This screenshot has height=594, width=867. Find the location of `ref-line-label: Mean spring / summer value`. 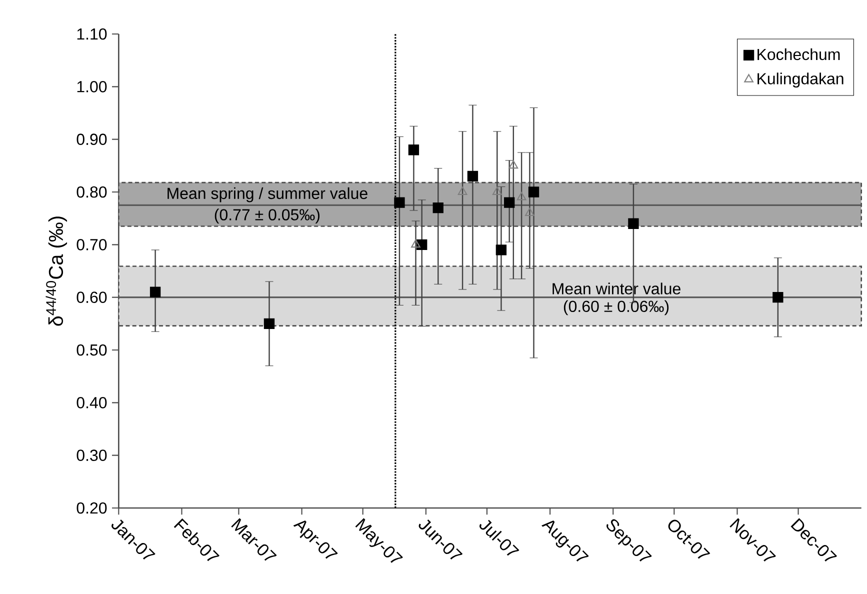

ref-line-label: Mean spring / summer value is located at coordinates (268, 194).